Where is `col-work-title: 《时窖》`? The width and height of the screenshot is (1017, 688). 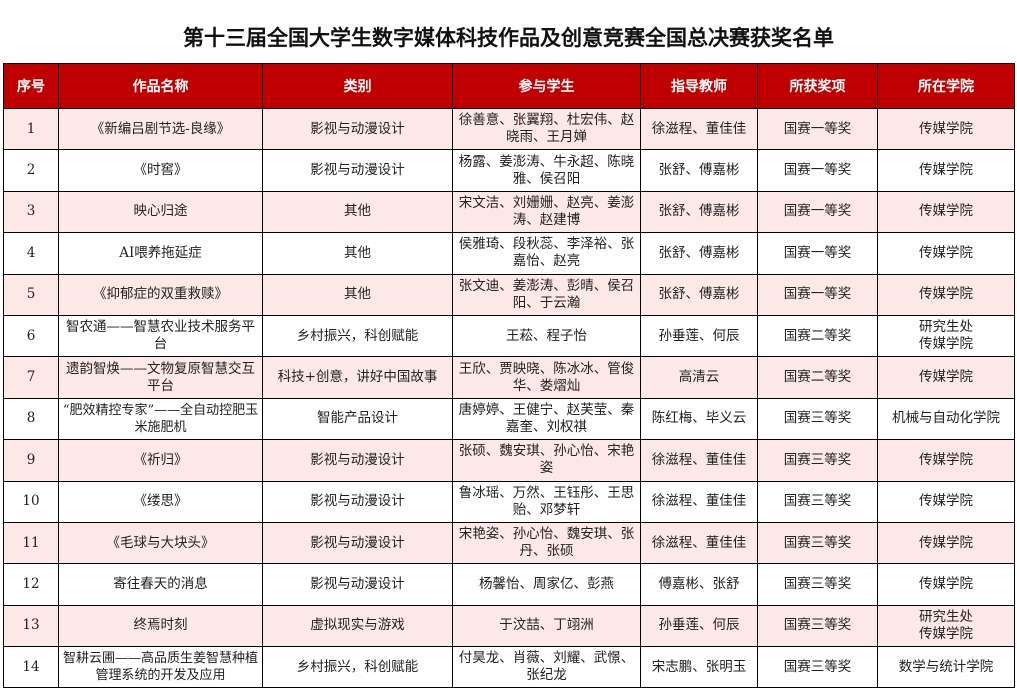 col-work-title: 《时窖》 is located at coordinates (160, 170).